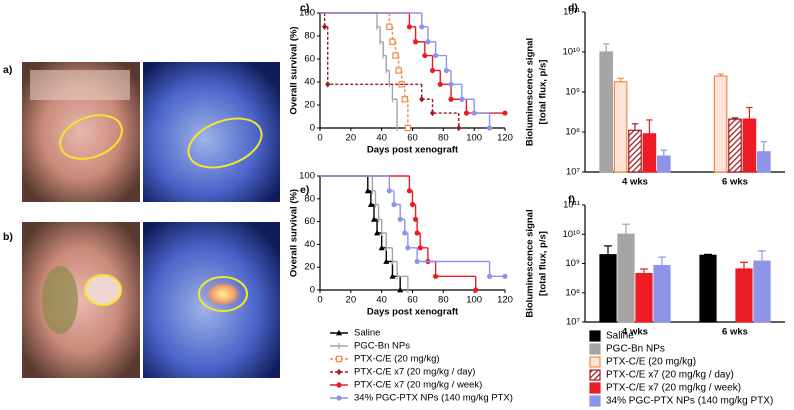  Describe the element at coordinates (414, 372) in the screenshot. I see `legend-label: PTX-C/E x7 (20 mg/kg / day)` at that location.